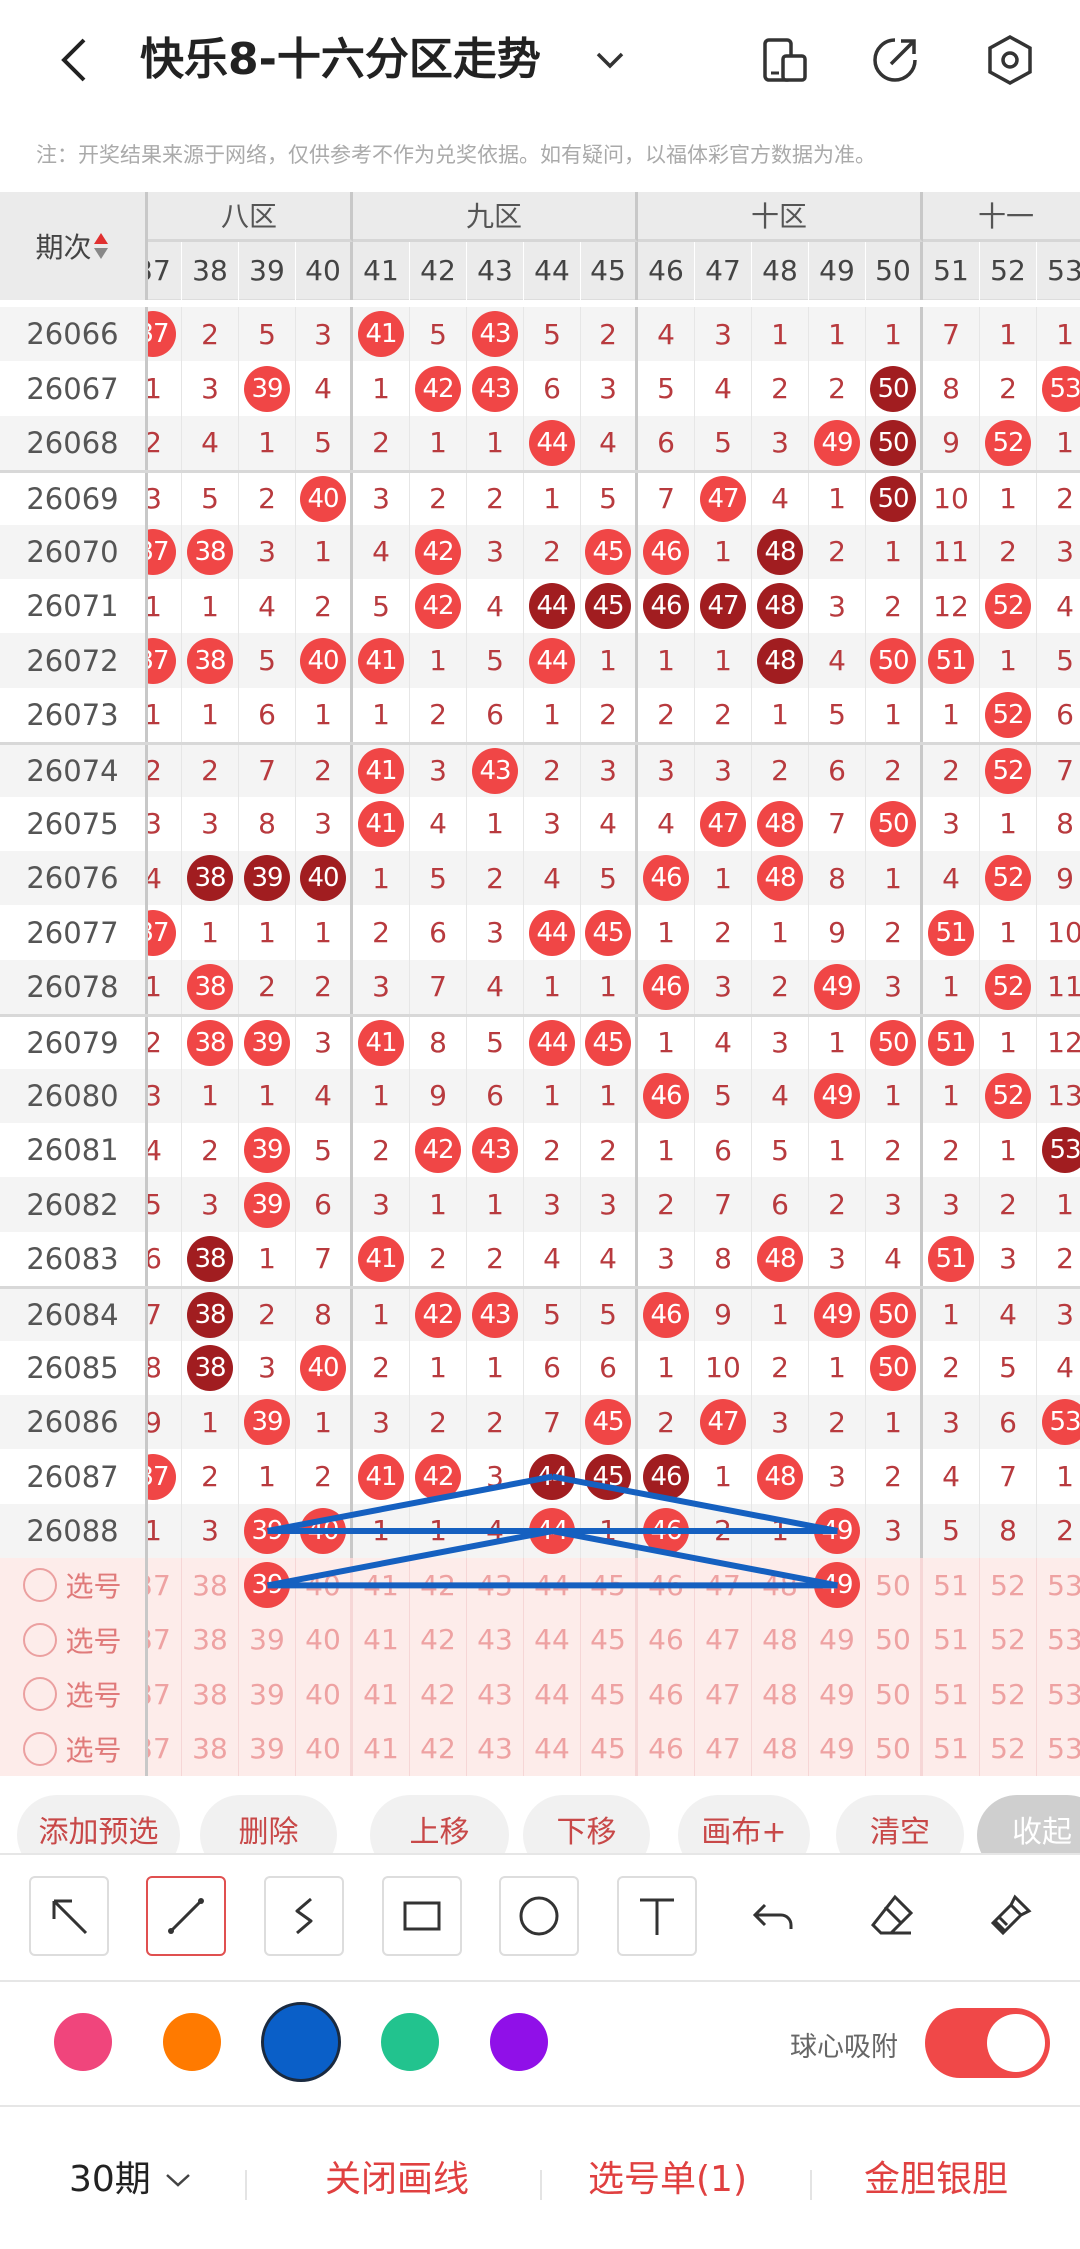 The image size is (1080, 2249). I want to click on layout-icon, so click(785, 60).